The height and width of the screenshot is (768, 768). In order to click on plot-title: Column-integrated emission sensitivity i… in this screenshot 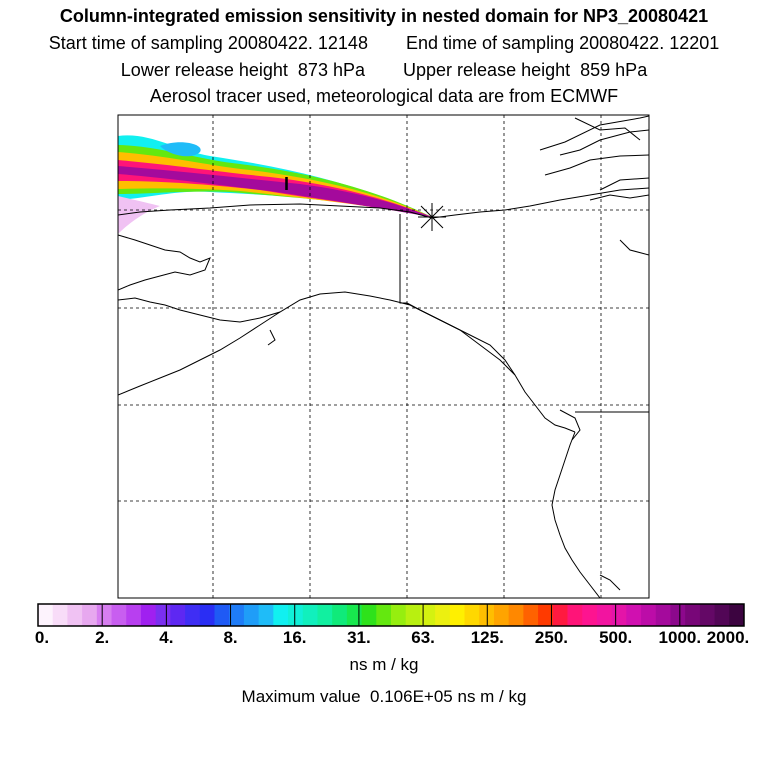, I will do `click(384, 16)`.